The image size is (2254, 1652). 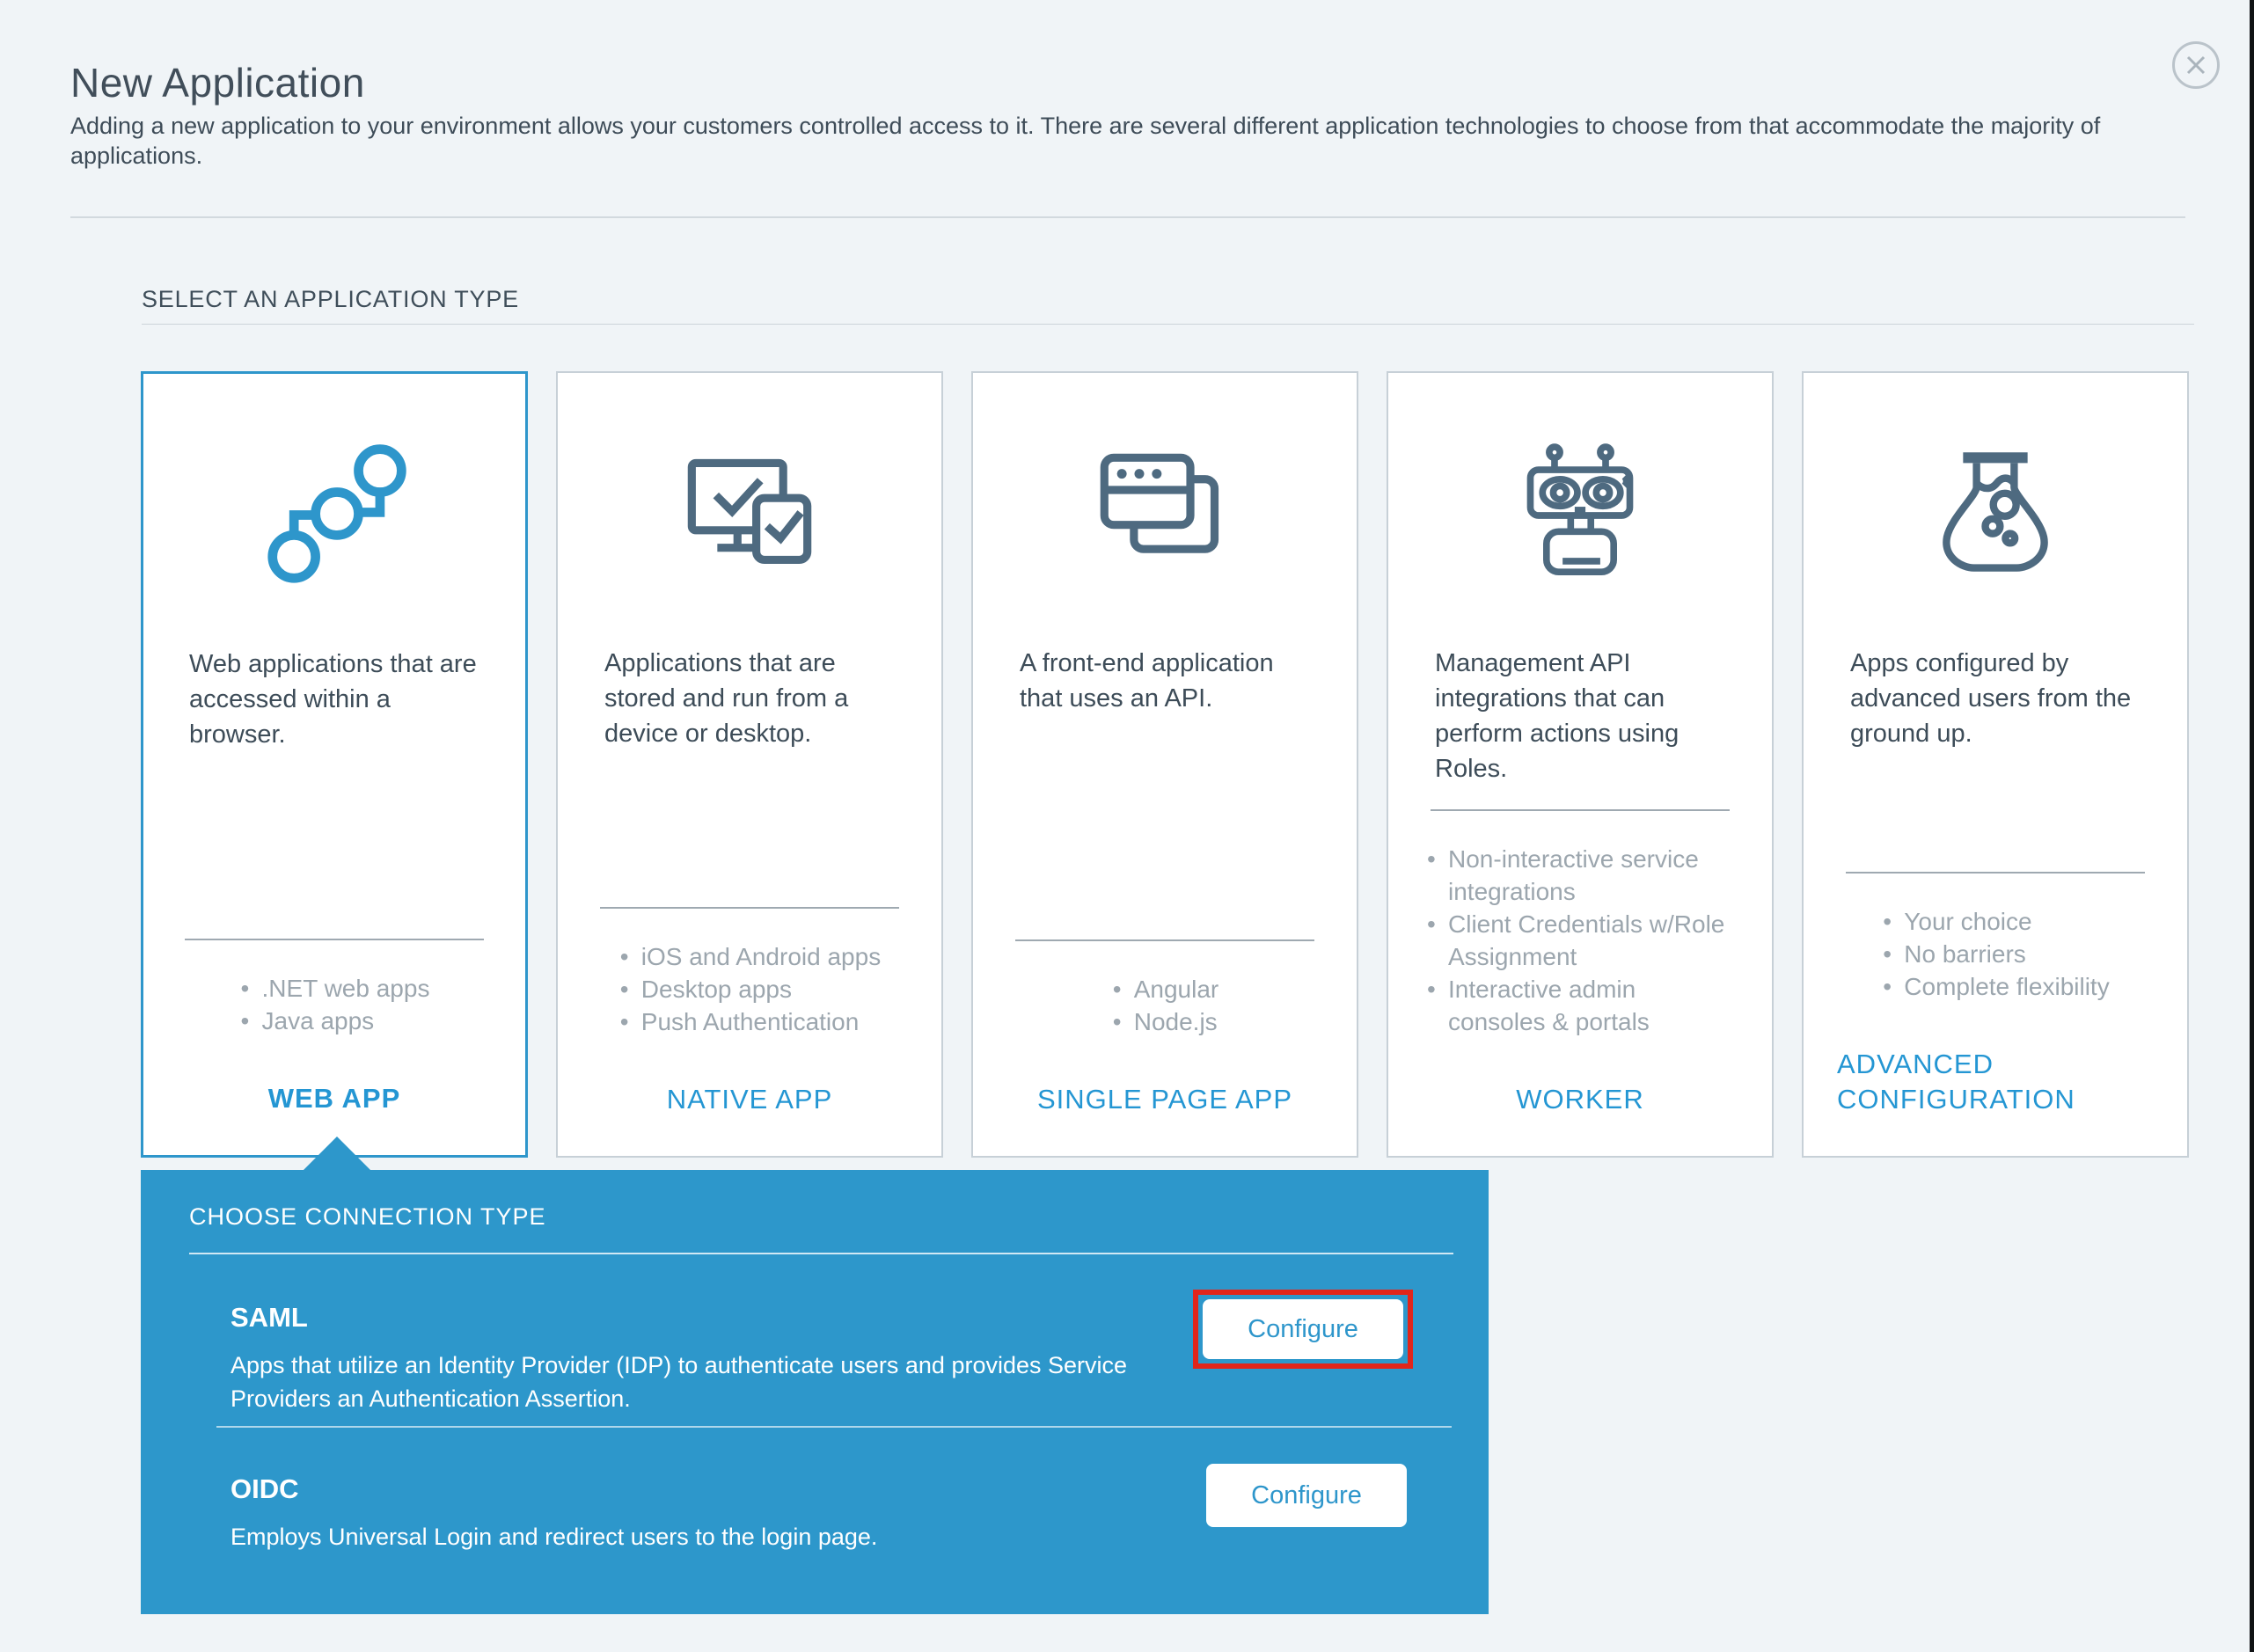 What do you see at coordinates (269, 1317) in the screenshot?
I see `connection-option-saml: SAML` at bounding box center [269, 1317].